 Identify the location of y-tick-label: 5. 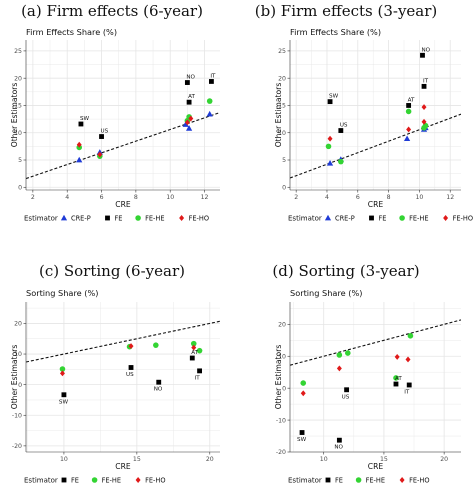
(284, 160).